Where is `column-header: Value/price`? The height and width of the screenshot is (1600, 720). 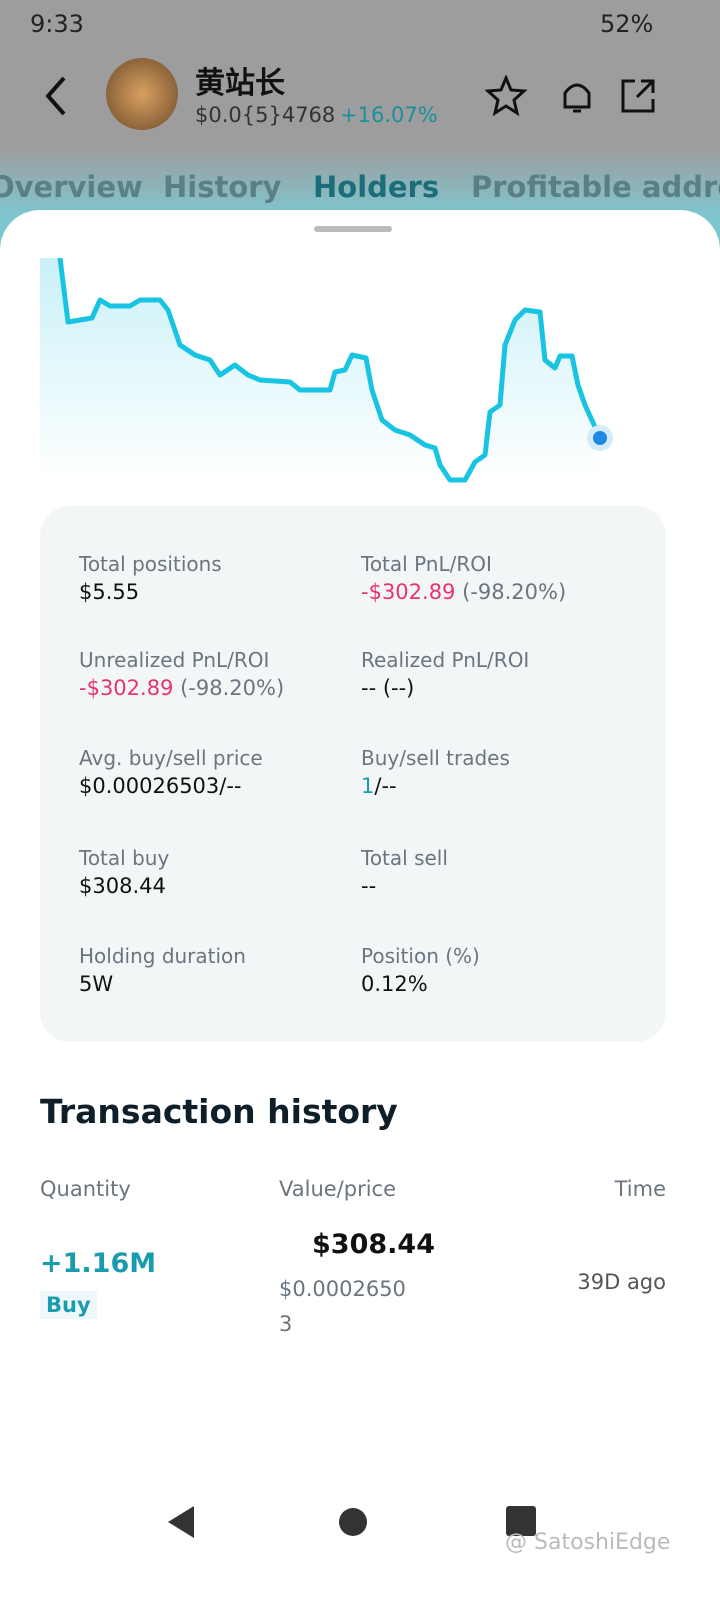
column-header: Value/price is located at coordinates (338, 1189).